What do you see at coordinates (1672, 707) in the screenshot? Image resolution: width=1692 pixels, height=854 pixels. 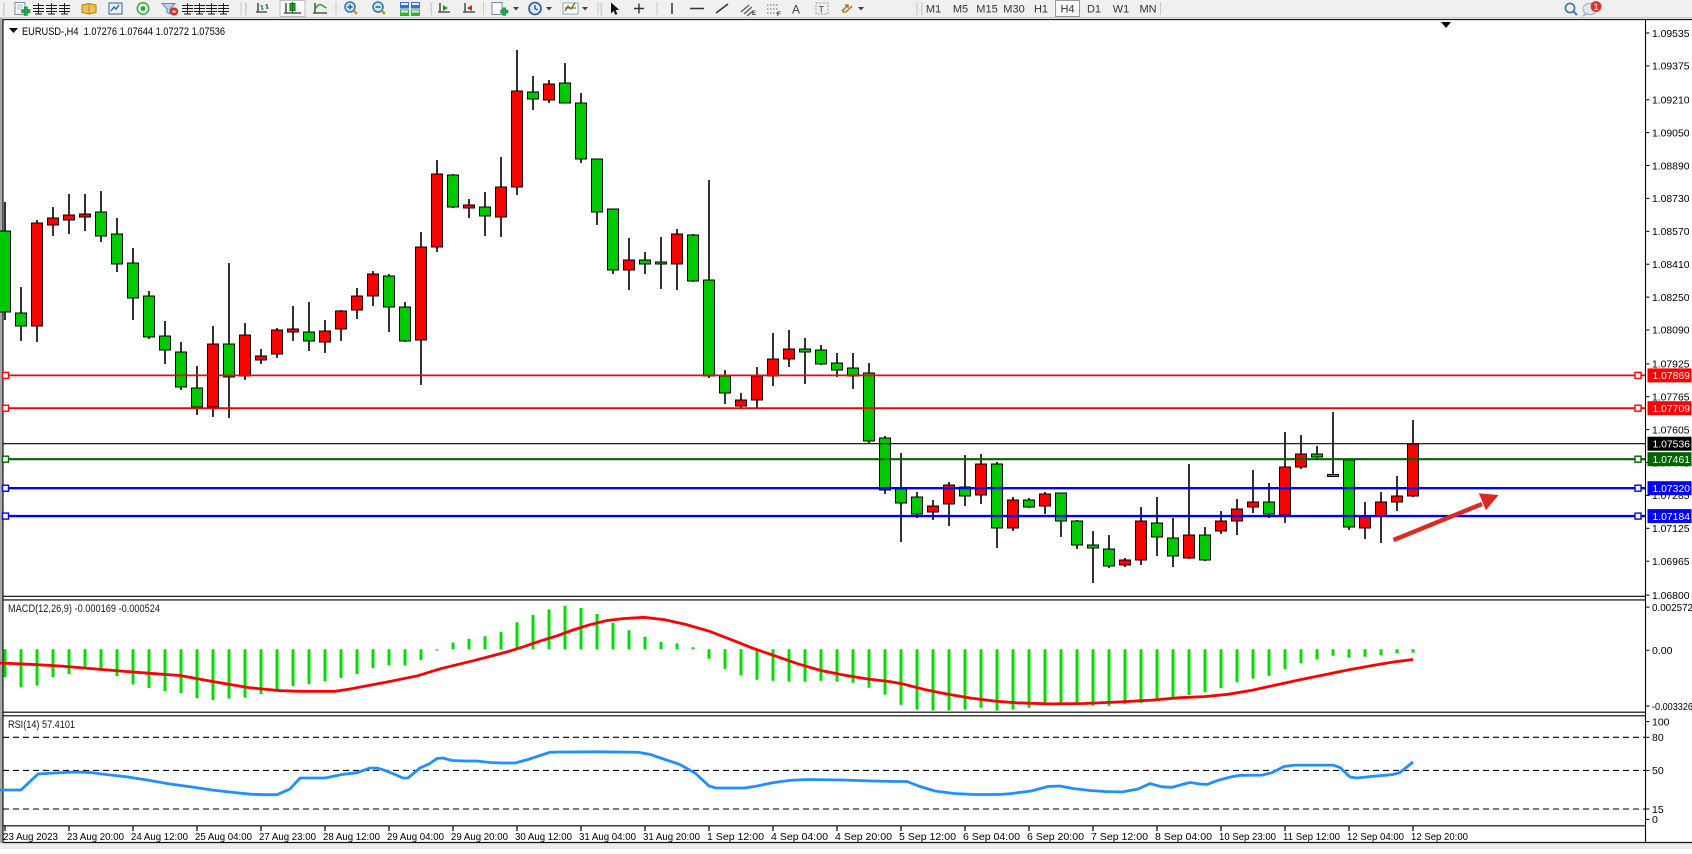 I see `svg-text: -0.003326` at bounding box center [1672, 707].